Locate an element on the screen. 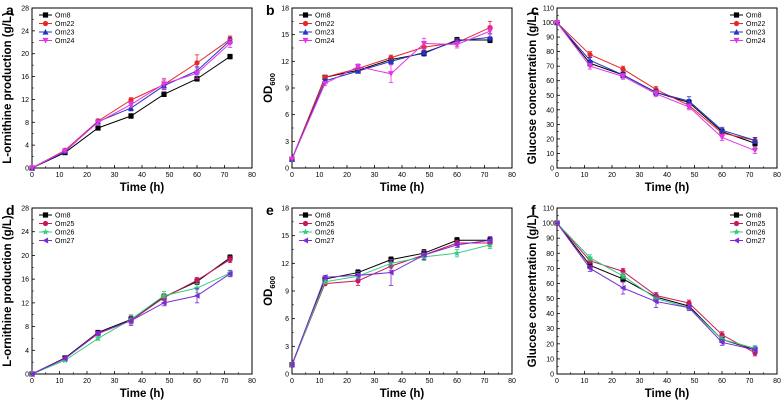 This screenshot has width=784, height=409. legend-entry: Orn27 is located at coordinates (756, 241).